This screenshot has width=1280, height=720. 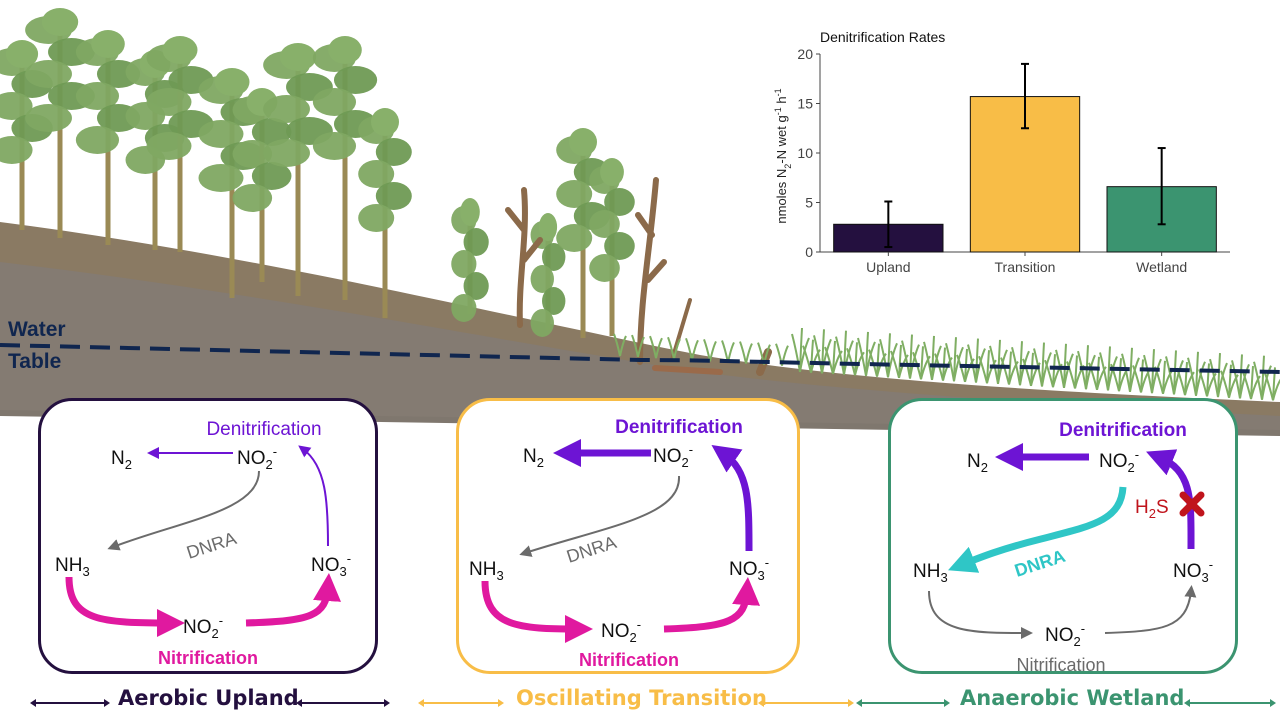 I want to click on wetland-nitrification-arrow-right, so click(x=1150, y=609).